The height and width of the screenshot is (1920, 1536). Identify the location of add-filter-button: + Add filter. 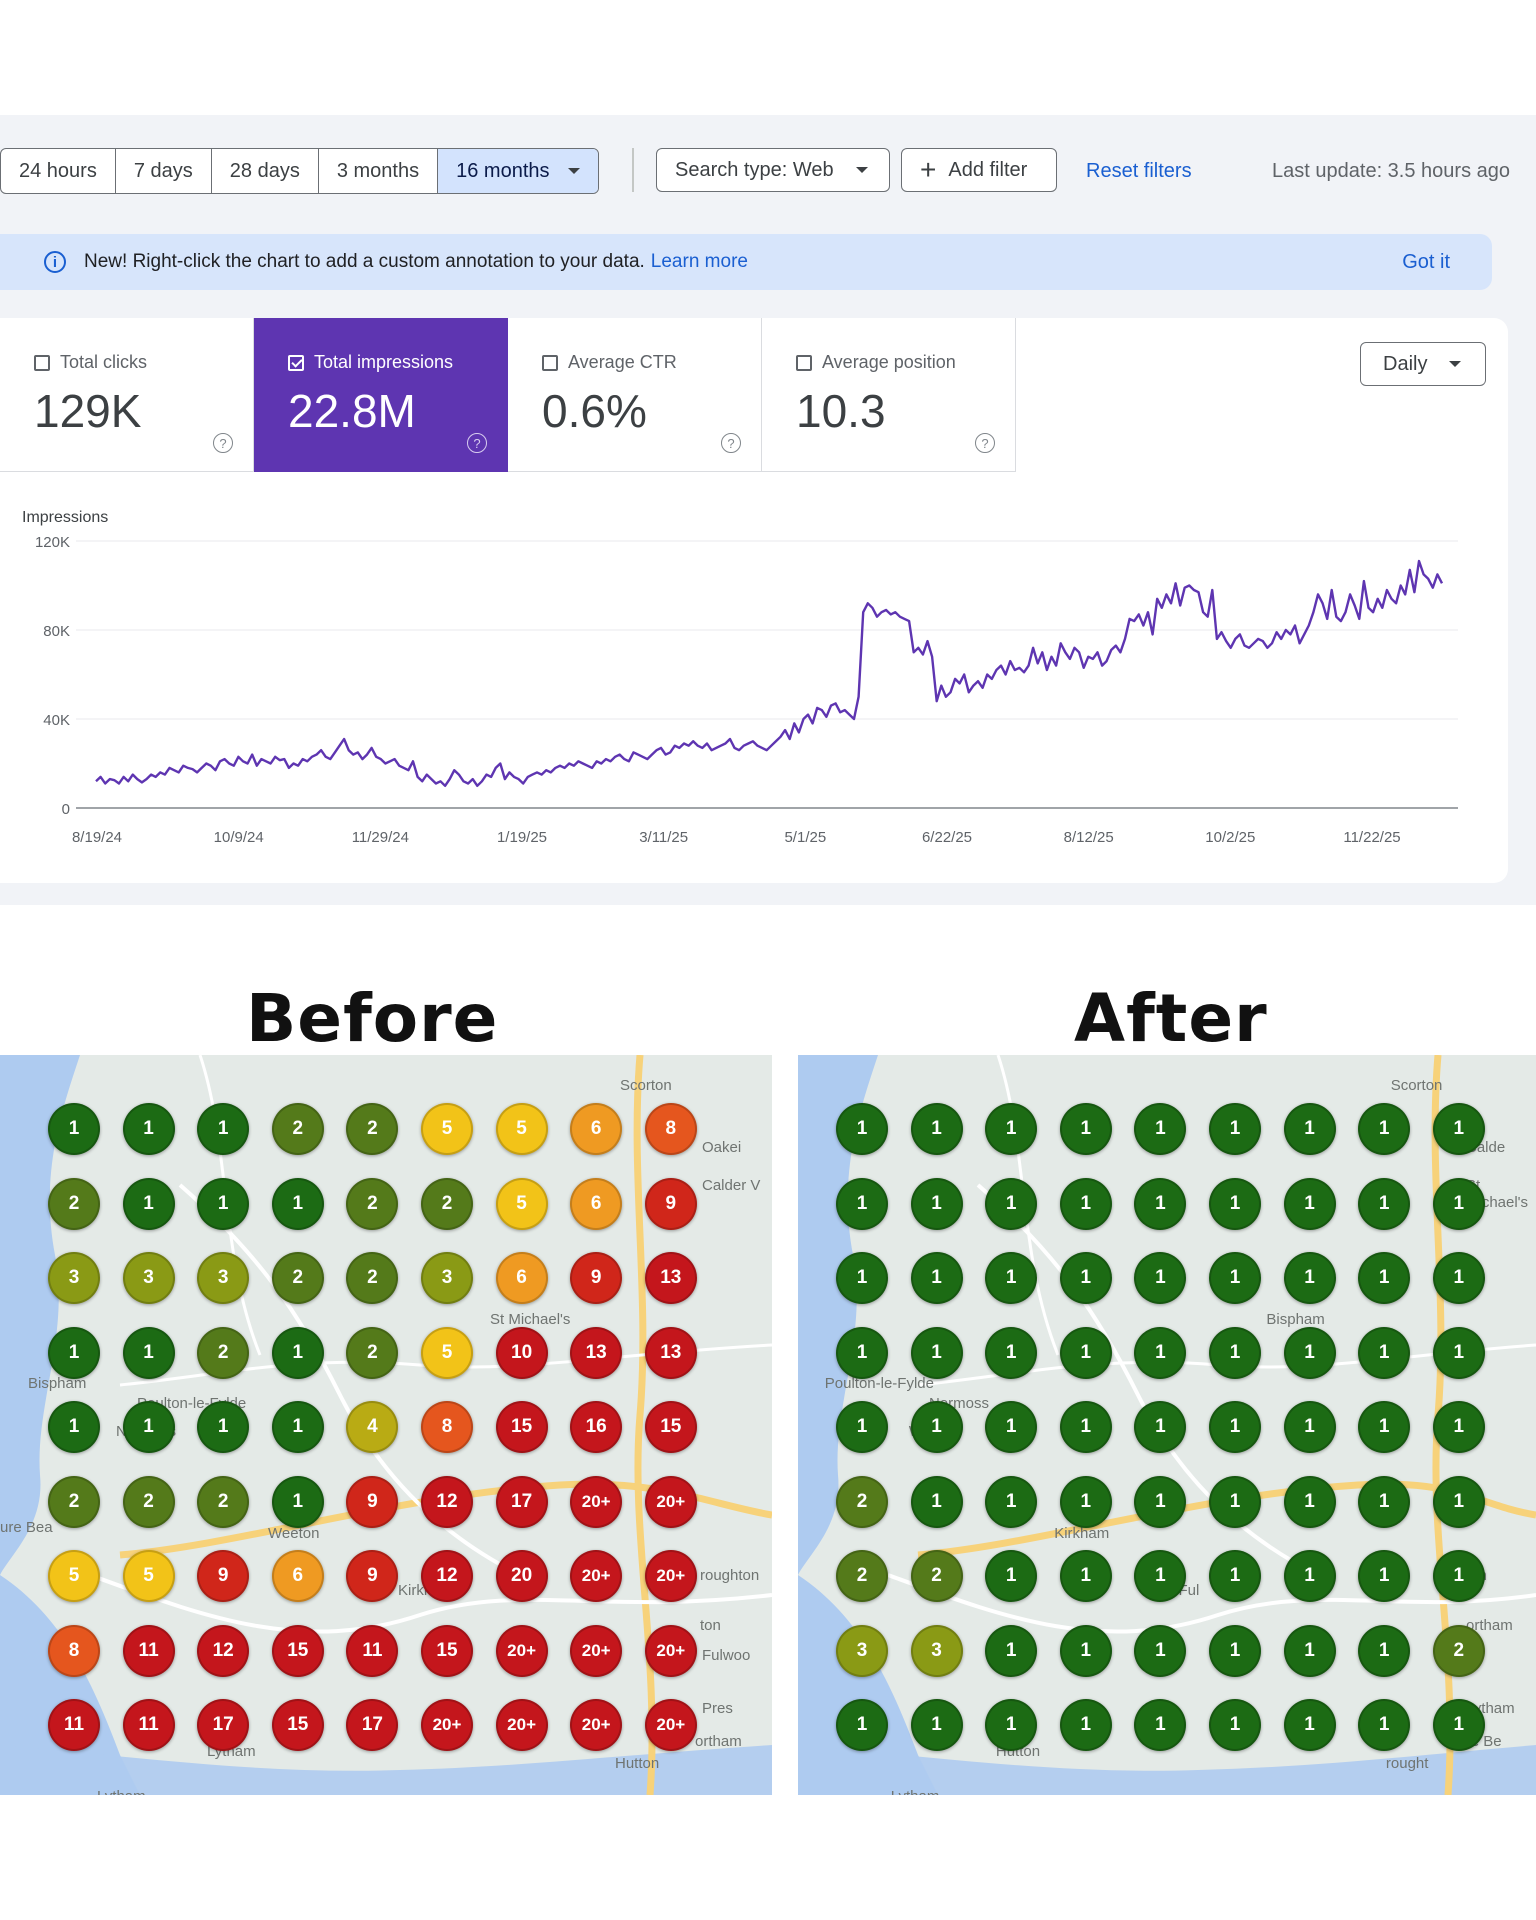
(979, 170).